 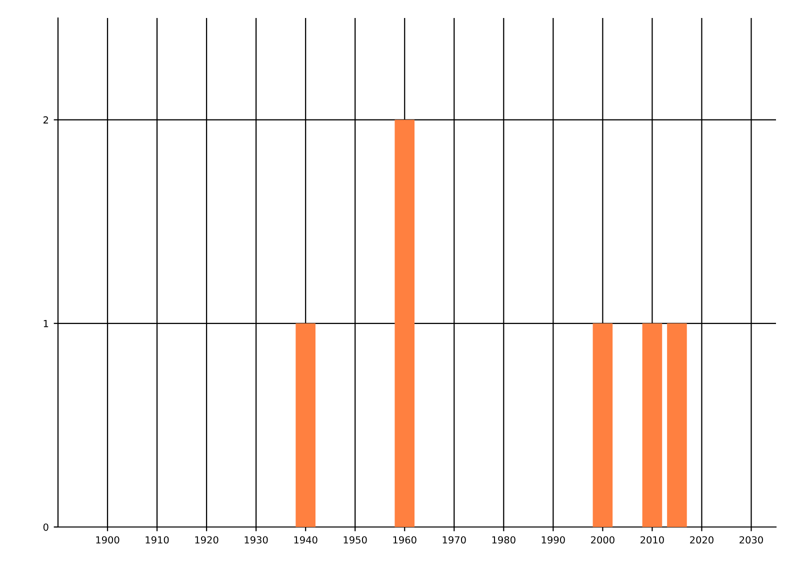 What do you see at coordinates (652, 540) in the screenshot?
I see `x-tick-label: 2010` at bounding box center [652, 540].